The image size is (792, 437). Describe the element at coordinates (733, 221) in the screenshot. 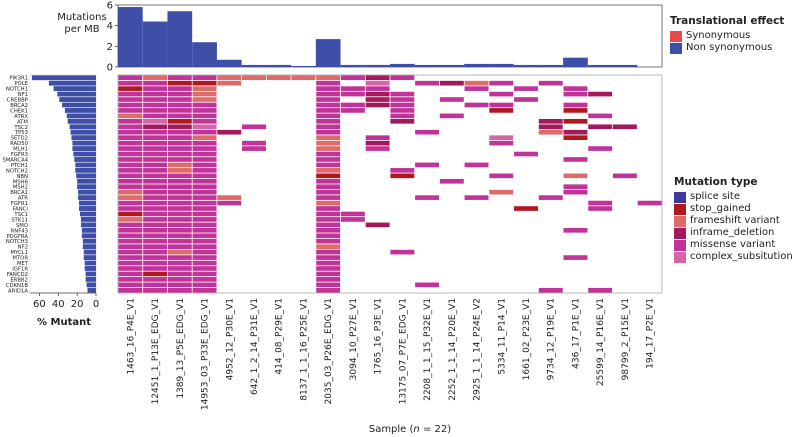

I see `legend-type-item: frameshift variant` at that location.